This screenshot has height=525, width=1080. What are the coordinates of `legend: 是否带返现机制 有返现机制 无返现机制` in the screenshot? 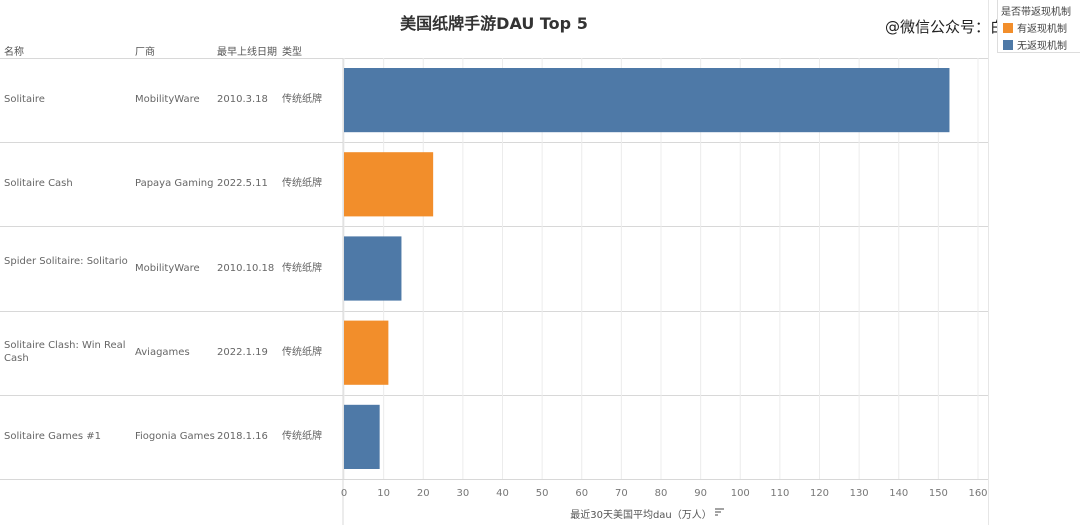 It's located at (1038, 26).